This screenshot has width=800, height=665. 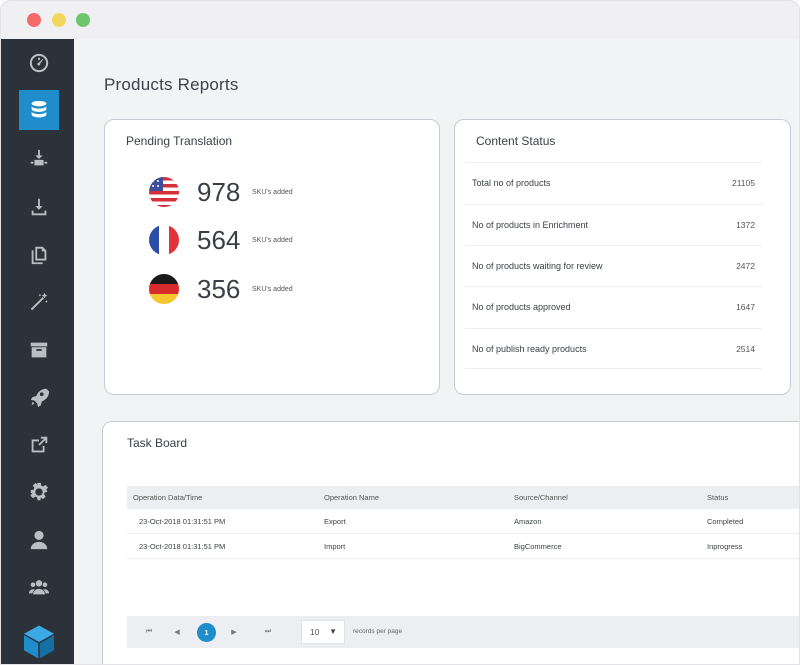 I want to click on minimize-window-button, so click(x=59, y=20).